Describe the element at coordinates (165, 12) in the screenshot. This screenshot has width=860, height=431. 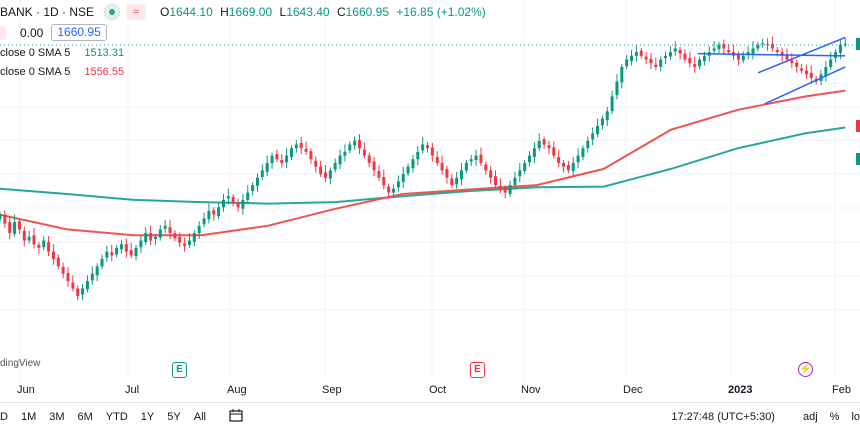
I see `ohlc-open-key: O` at that location.